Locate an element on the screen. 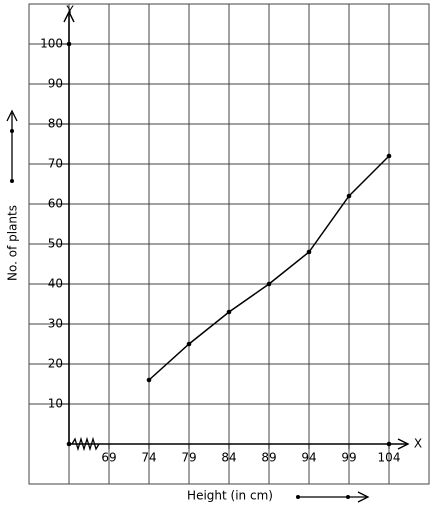 The width and height of the screenshot is (434, 510). y-tick-label: 20 is located at coordinates (55, 364).